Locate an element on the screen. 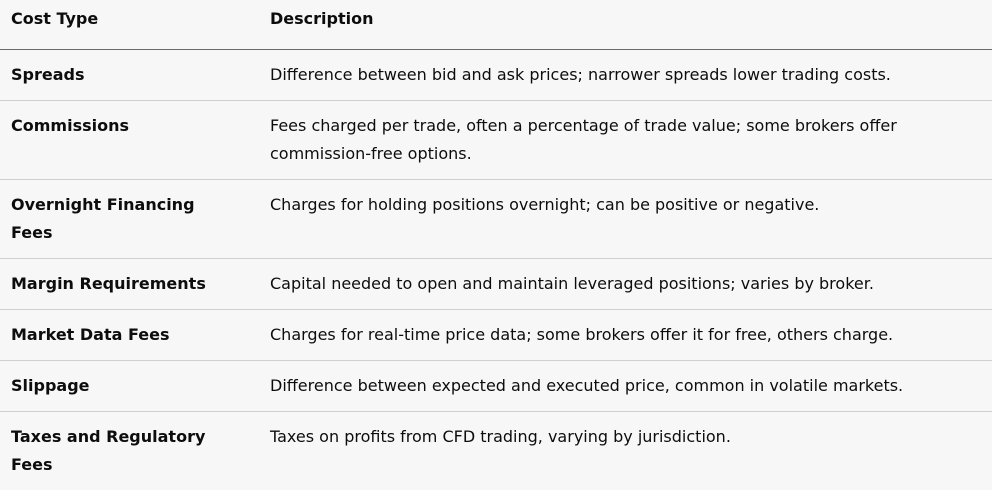  cost-type-cell: Spreads is located at coordinates (129, 75).